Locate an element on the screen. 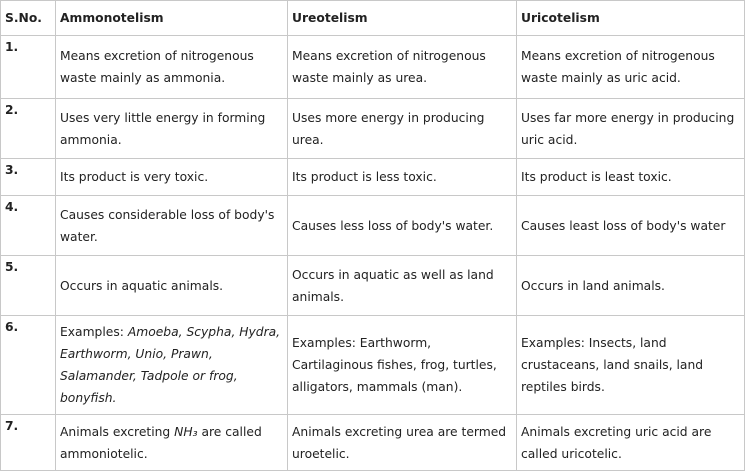 This screenshot has height=471, width=745. formula: NH₃ is located at coordinates (186, 431).